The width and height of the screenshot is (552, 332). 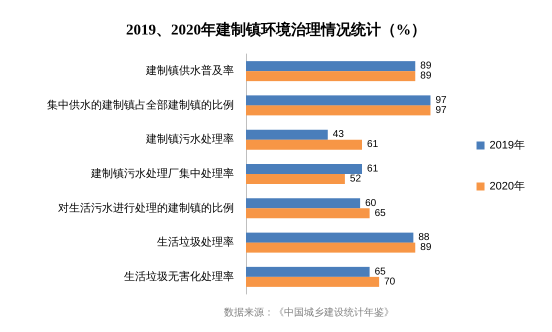 I want to click on y-tick-label: 建制镇供水普及率, so click(x=189, y=71).